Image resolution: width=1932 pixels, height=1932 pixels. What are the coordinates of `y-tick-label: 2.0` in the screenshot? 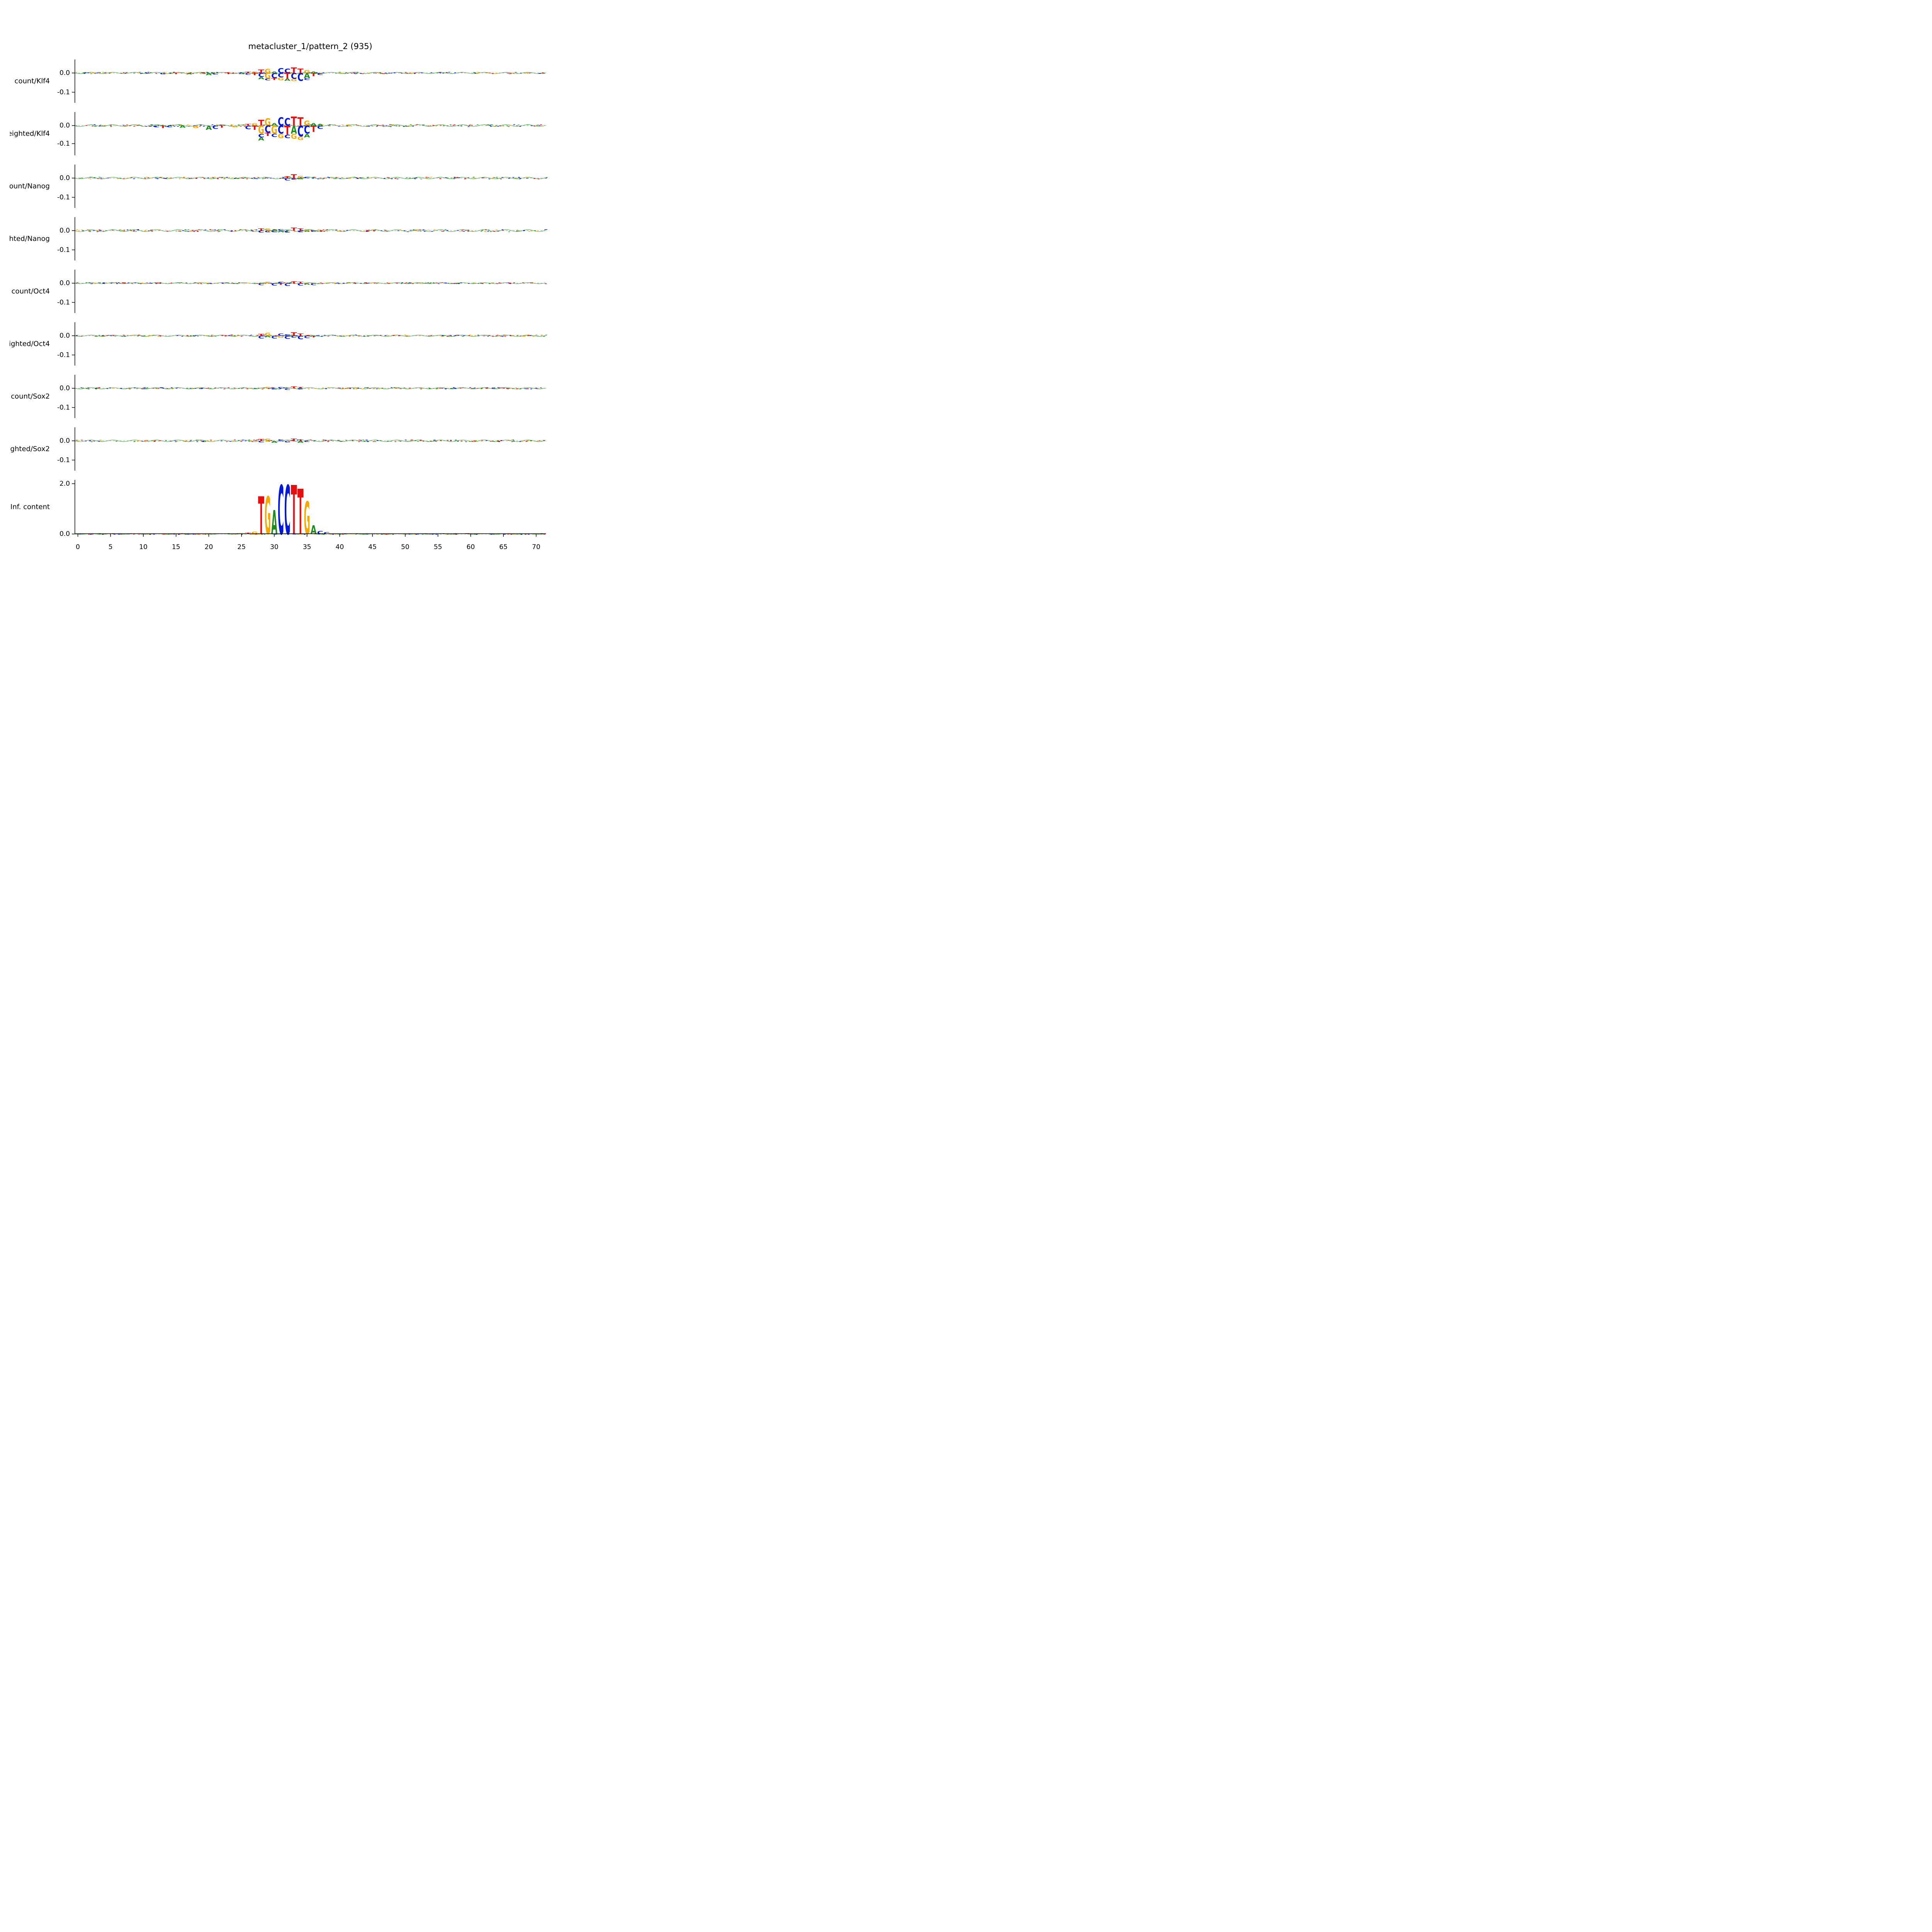 It's located at (64, 484).